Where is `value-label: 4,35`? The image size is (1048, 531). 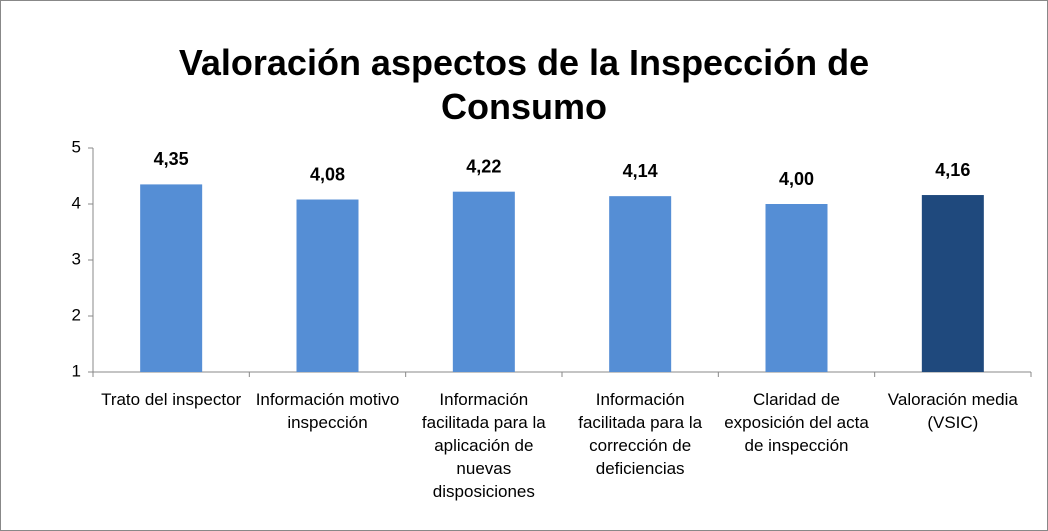 value-label: 4,35 is located at coordinates (171, 159).